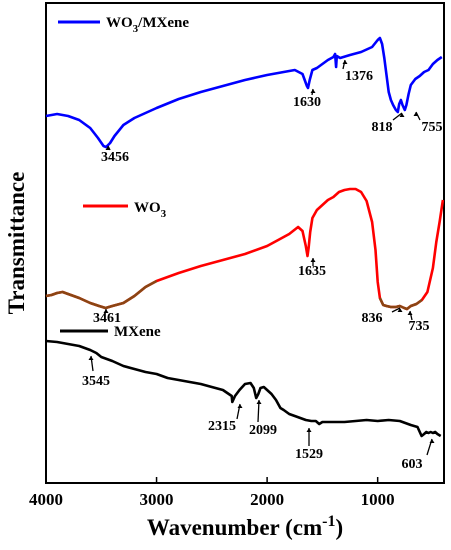 The width and height of the screenshot is (451, 550). I want to click on x-tick-label-4000: 4000, so click(46, 499).